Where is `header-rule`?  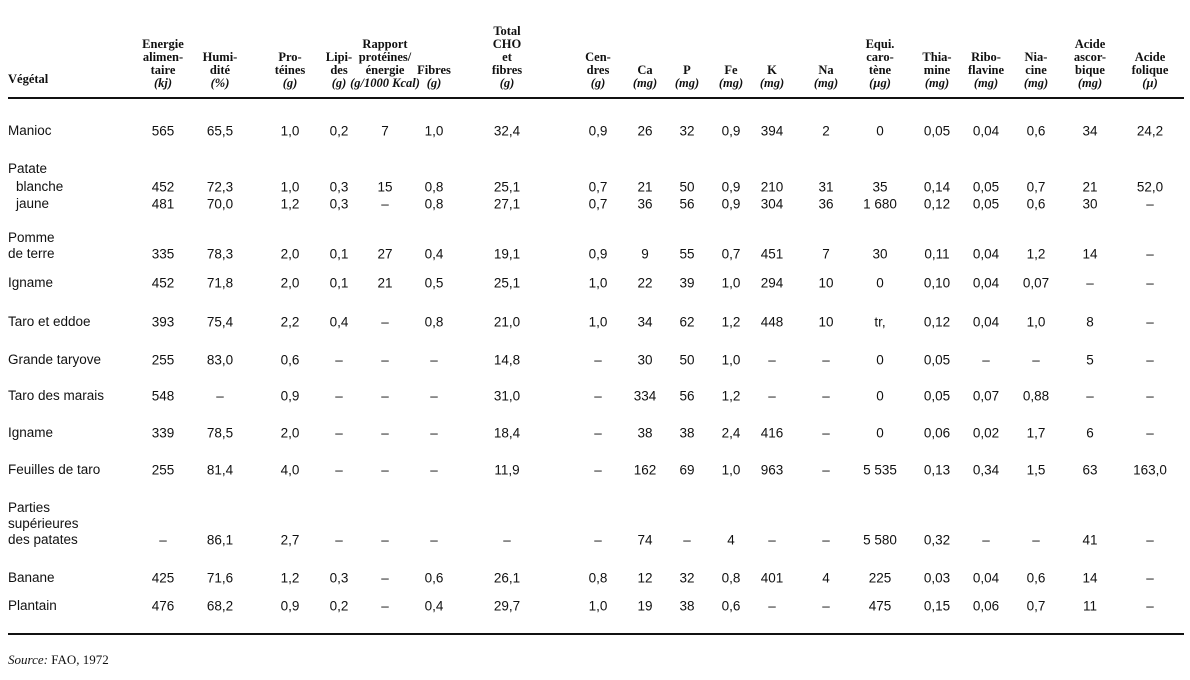 header-rule is located at coordinates (596, 98).